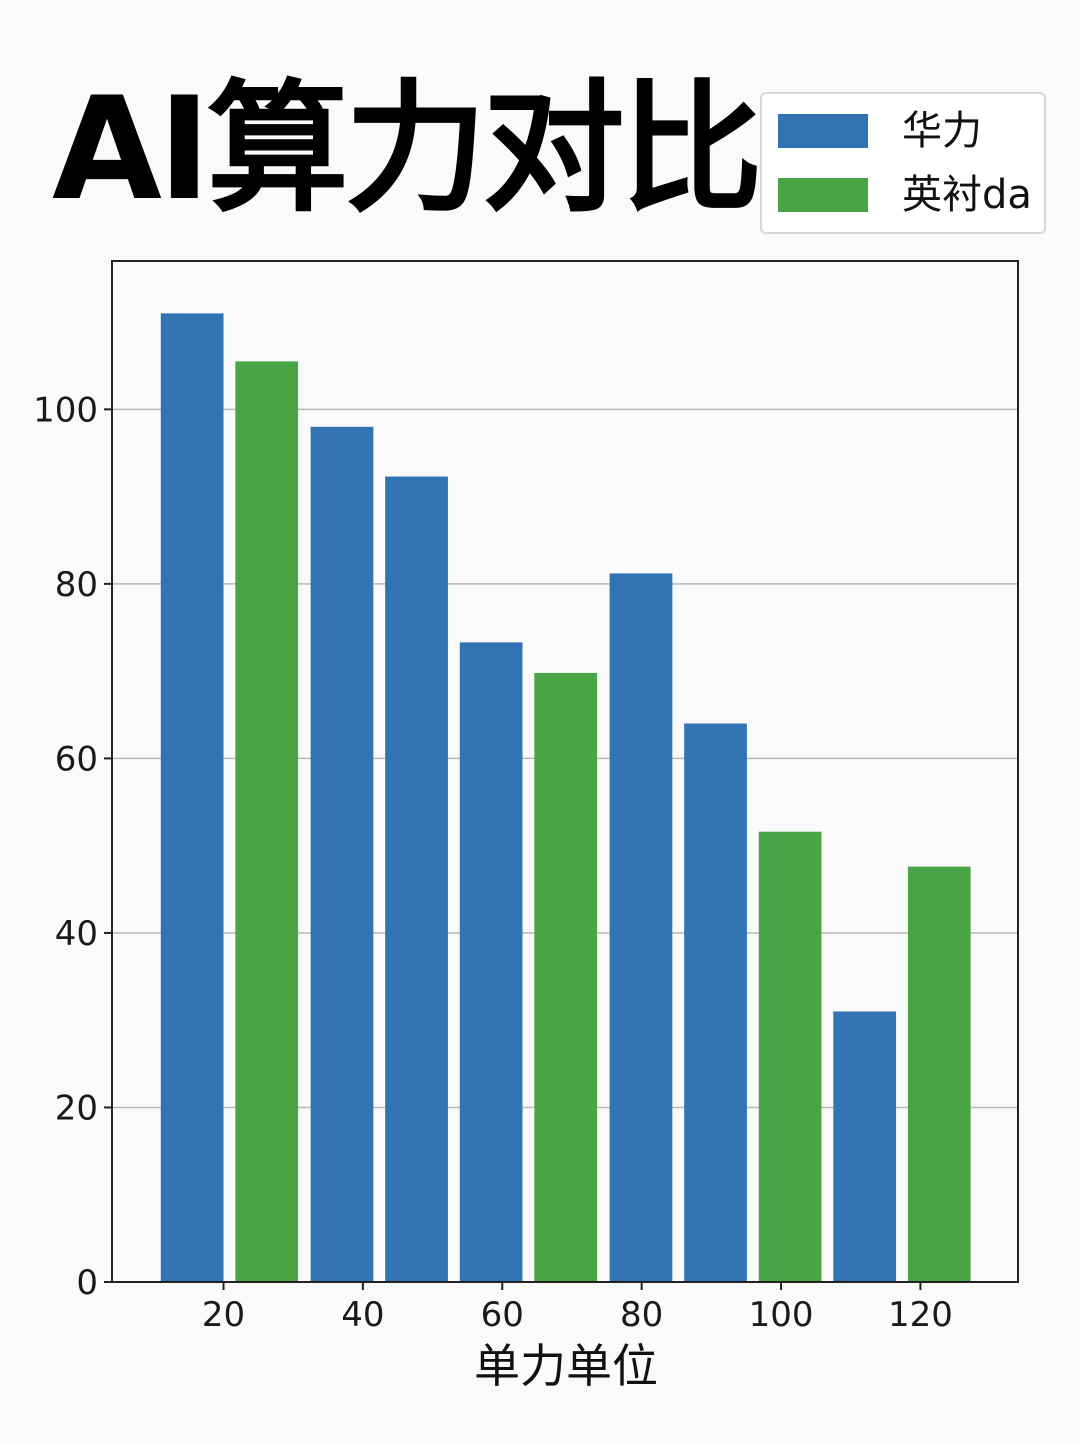  I want to click on y-tick-label: 80, so click(76, 585).